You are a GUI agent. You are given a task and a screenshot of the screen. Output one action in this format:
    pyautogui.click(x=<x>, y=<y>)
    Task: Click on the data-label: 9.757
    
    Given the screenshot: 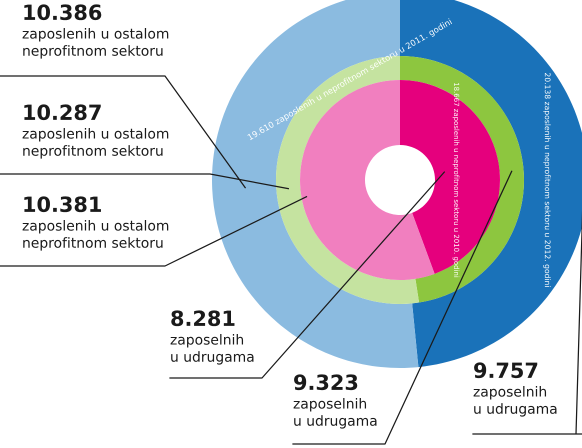 What is the action you would take?
    pyautogui.click(x=506, y=370)
    